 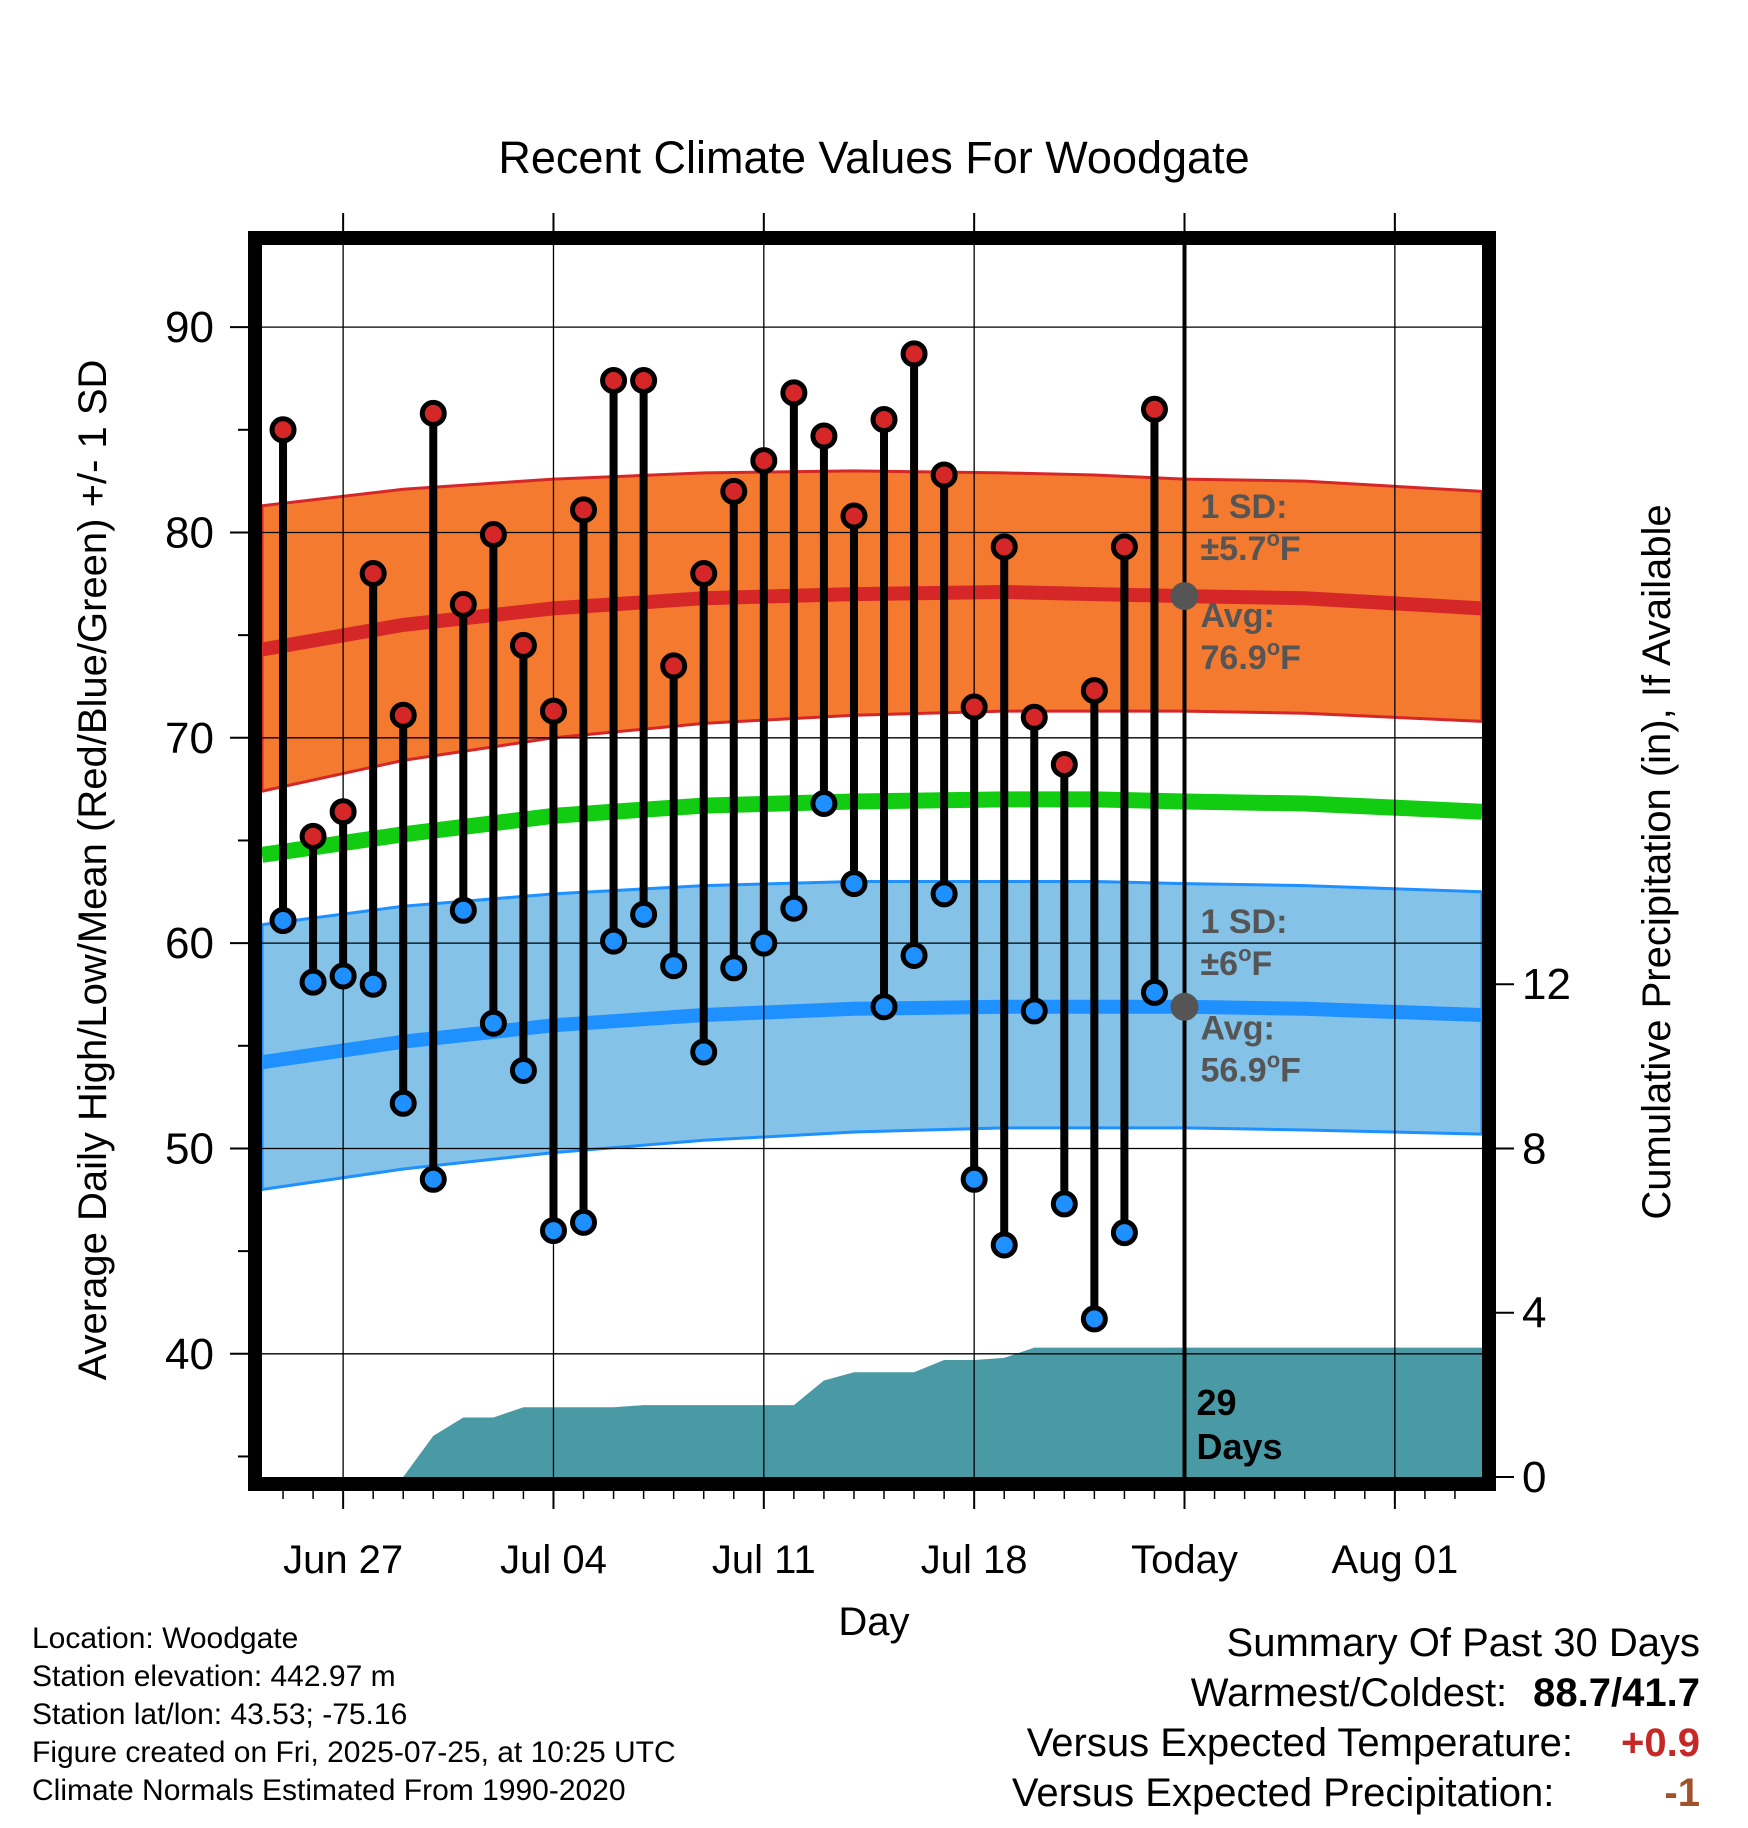 I want to click on high-sd-annotation-label: 1 SD:, so click(x=1244, y=507).